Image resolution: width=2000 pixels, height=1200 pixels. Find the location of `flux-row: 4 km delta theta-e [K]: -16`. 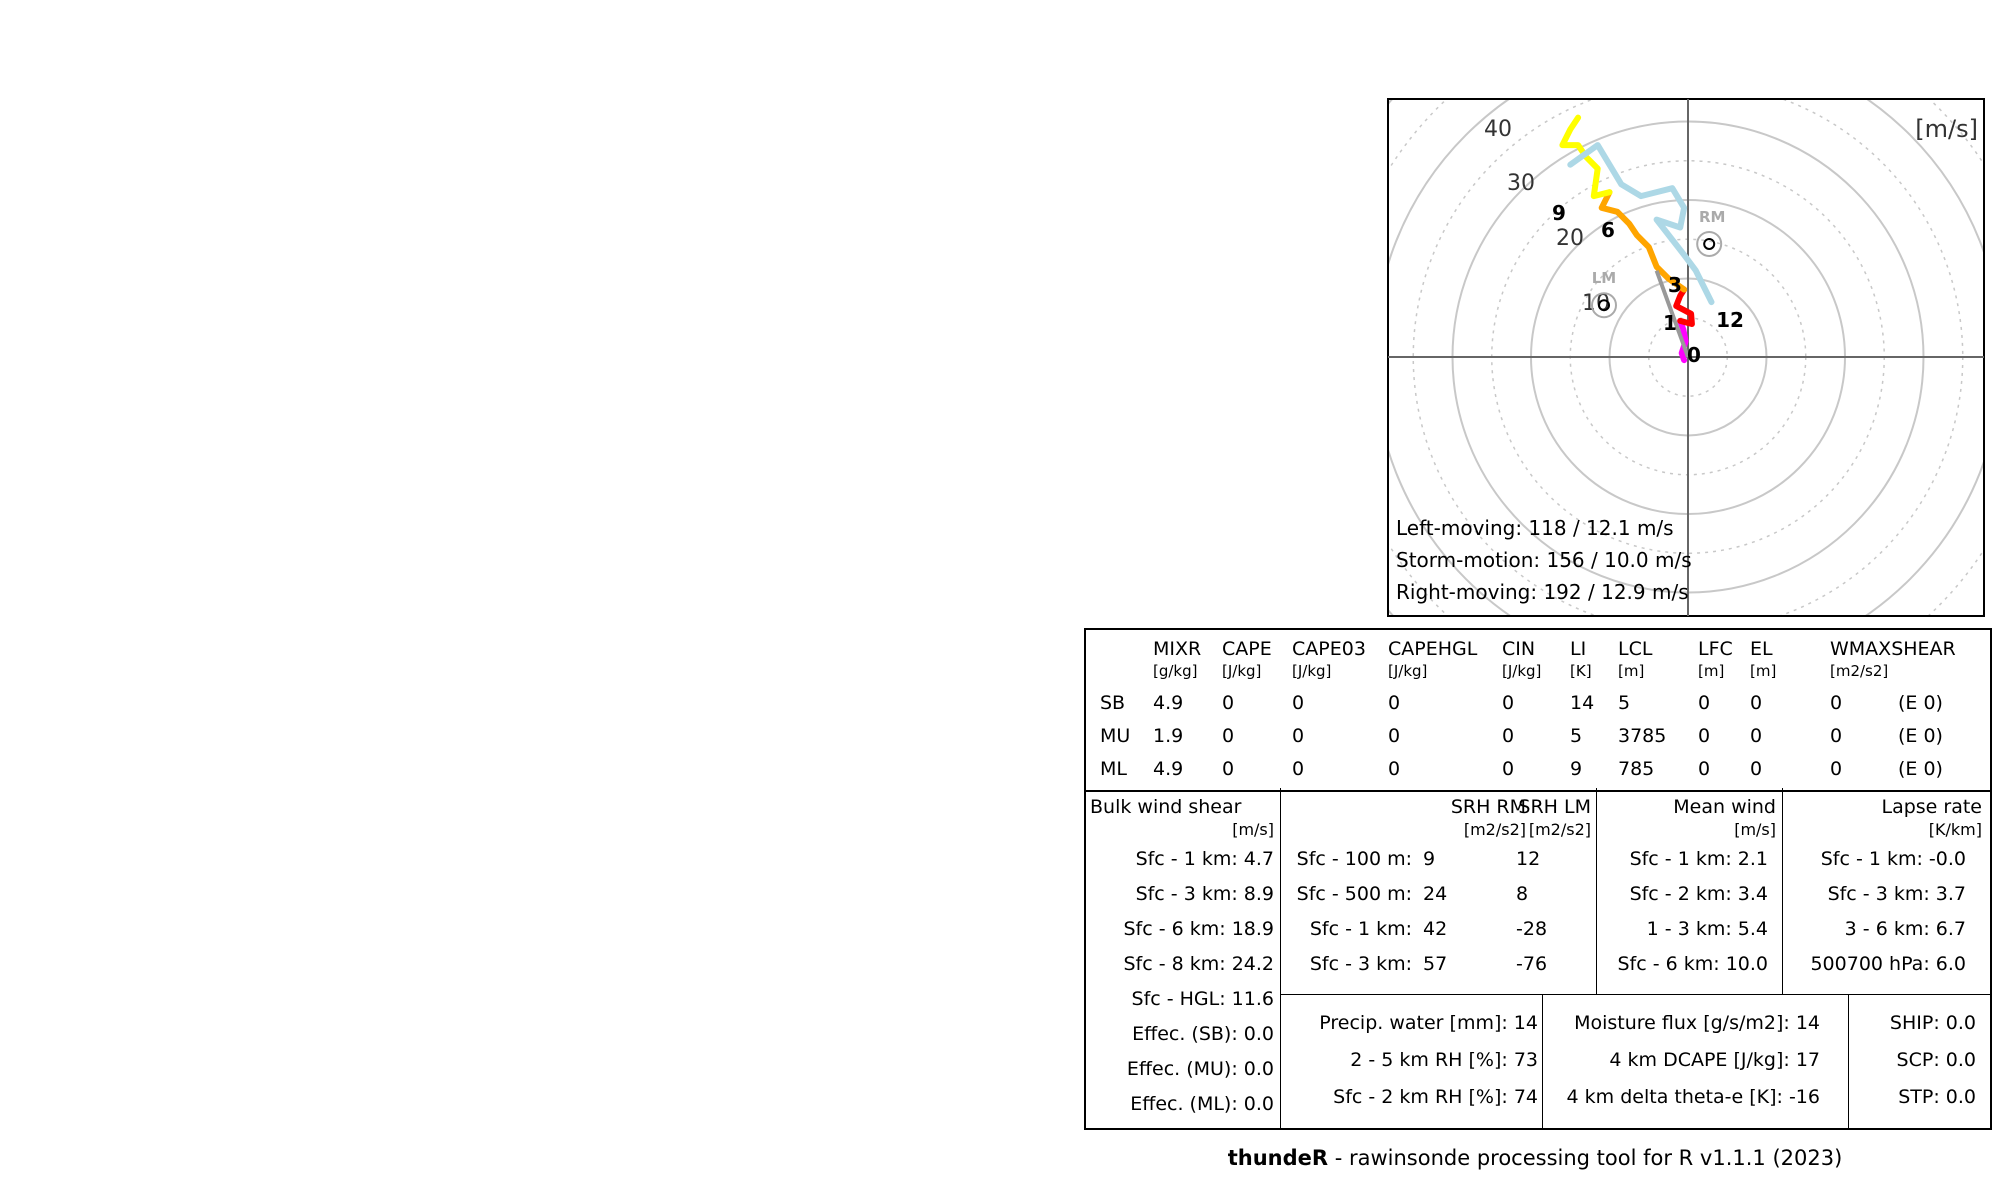

flux-row: 4 km delta theta-e [K]: -16 is located at coordinates (1693, 1097).